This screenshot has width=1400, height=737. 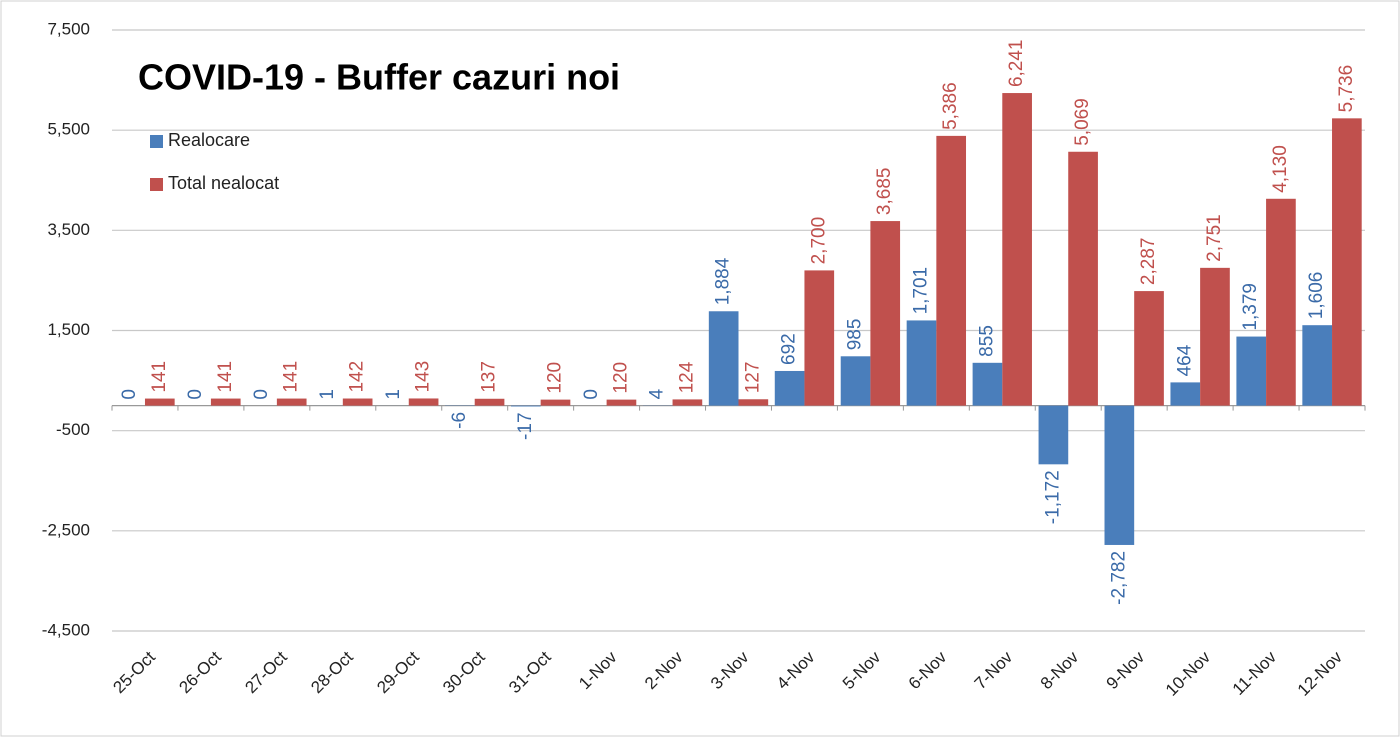 What do you see at coordinates (459, 420) in the screenshot?
I see `value-label: -6` at bounding box center [459, 420].